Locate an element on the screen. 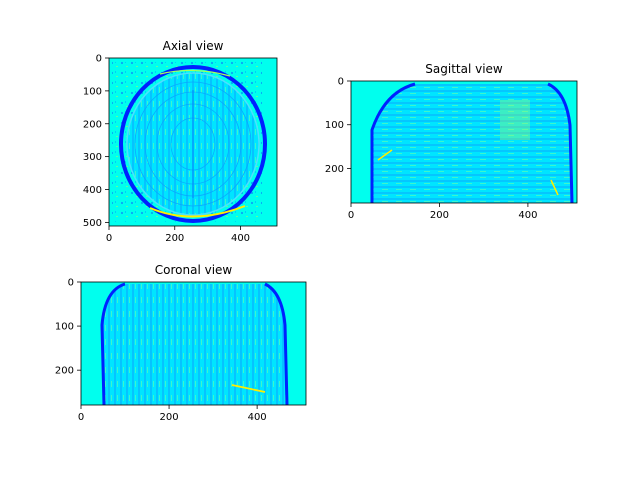  sagittal-title: Sagittal view is located at coordinates (464, 69).